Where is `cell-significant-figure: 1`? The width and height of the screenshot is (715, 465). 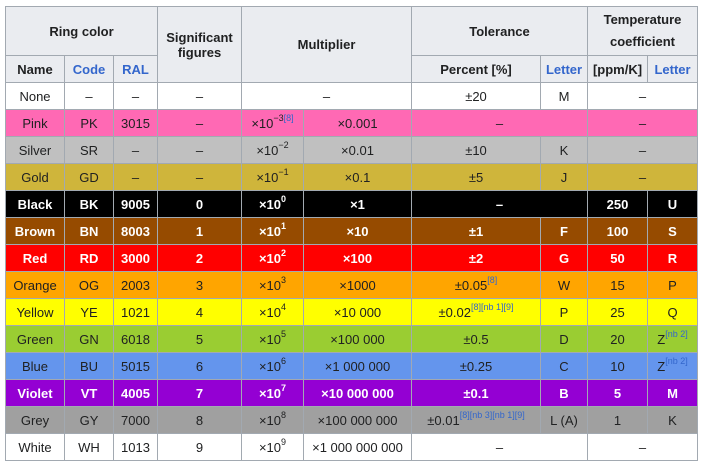
cell-significant-figure: 1 is located at coordinates (199, 231).